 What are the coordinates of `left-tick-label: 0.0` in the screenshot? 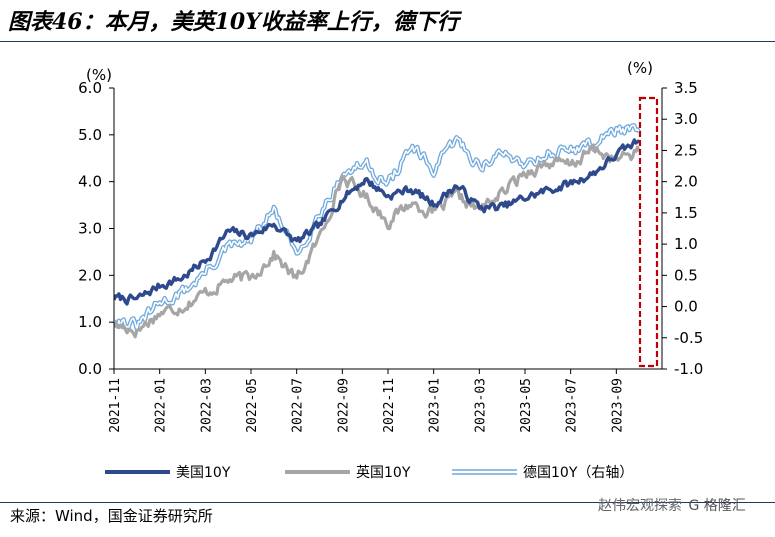 It's located at (90, 369).